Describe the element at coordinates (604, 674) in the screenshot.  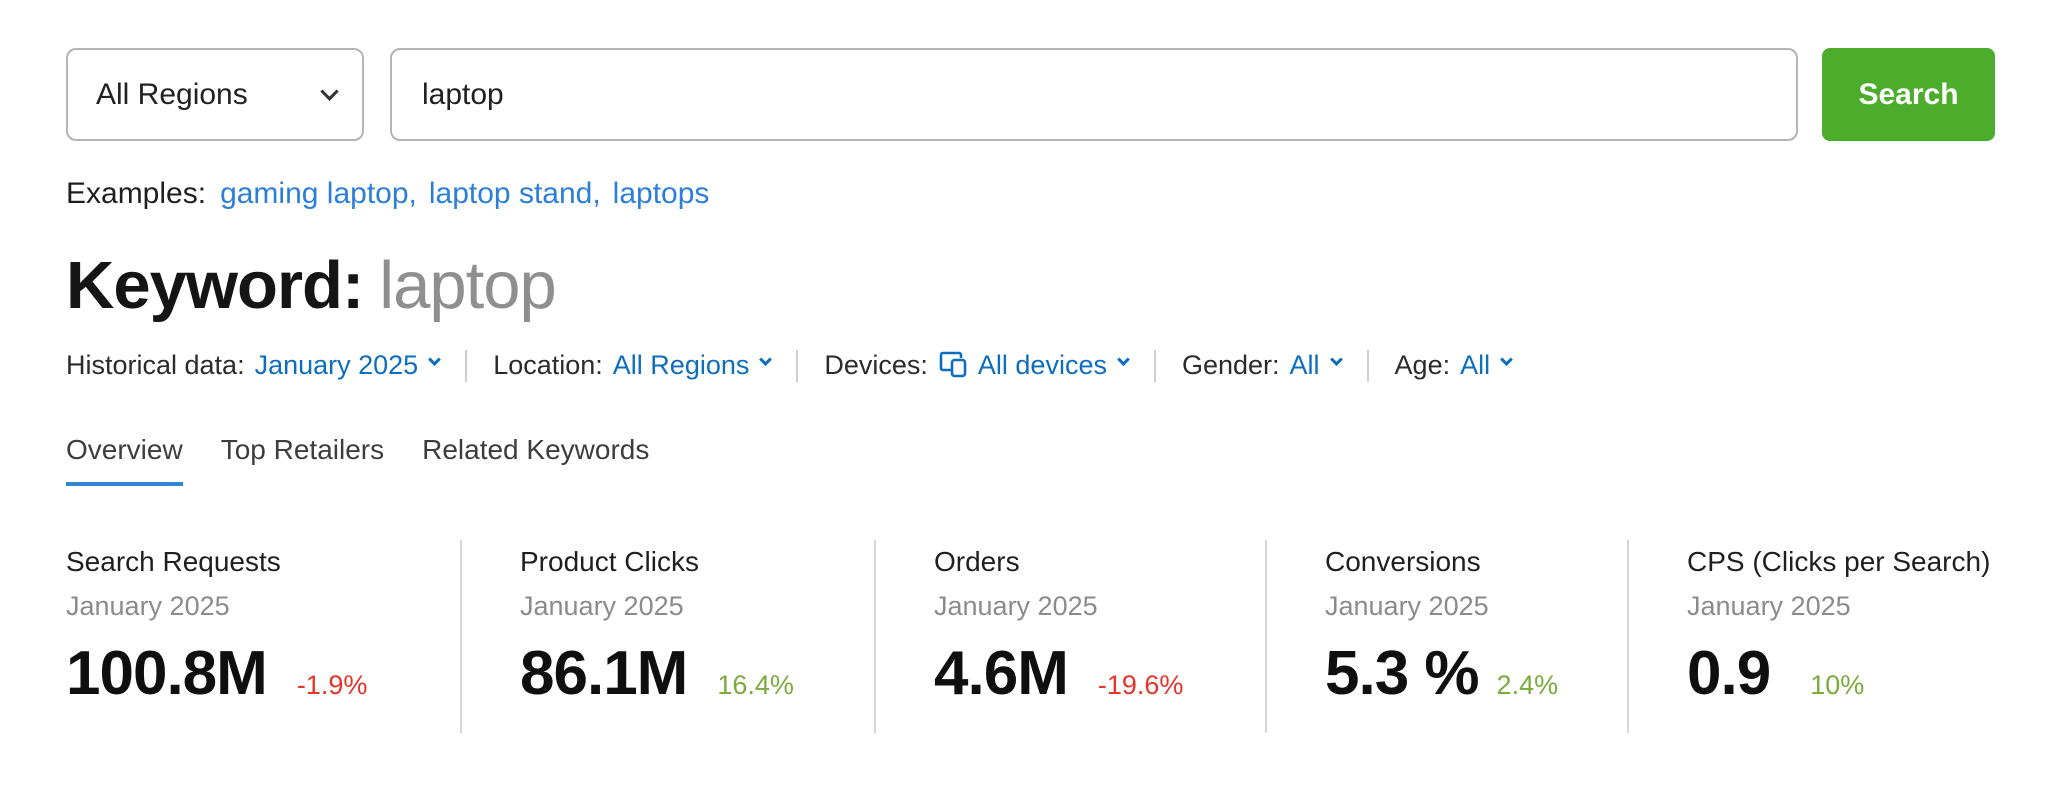
I see `metric-value: 86.1M` at that location.